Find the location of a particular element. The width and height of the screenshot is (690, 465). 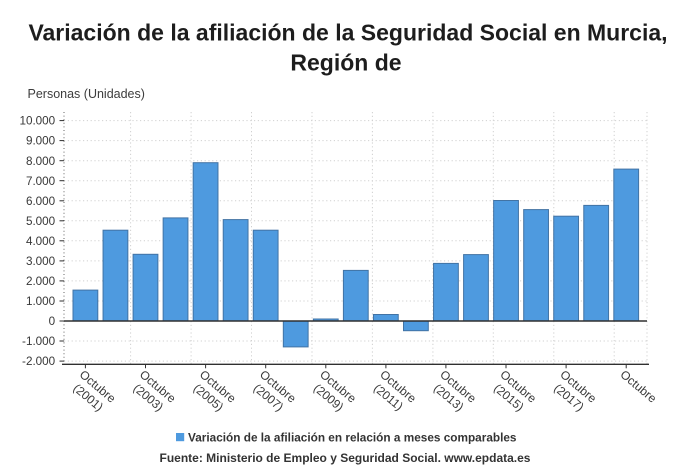

svg-text: 4.000 is located at coordinates (41, 241).